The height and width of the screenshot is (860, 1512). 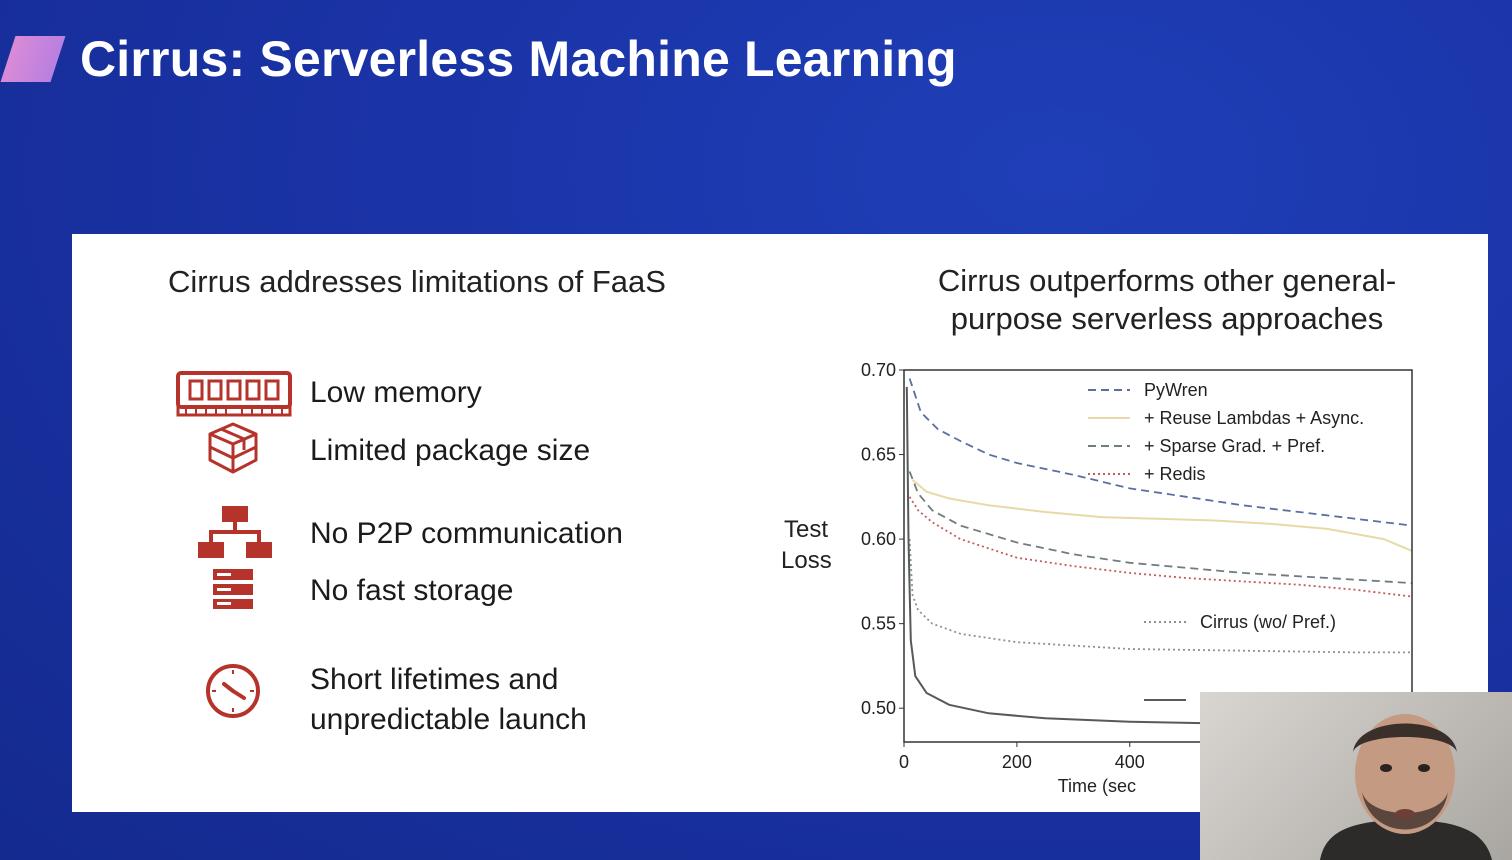 I want to click on x-axis-label: Time (sec, so click(x=1097, y=786).